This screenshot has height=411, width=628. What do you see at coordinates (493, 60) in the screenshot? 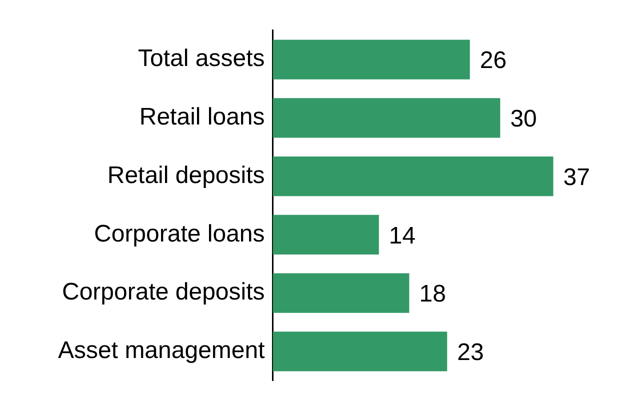
I see `data-label: 26` at bounding box center [493, 60].